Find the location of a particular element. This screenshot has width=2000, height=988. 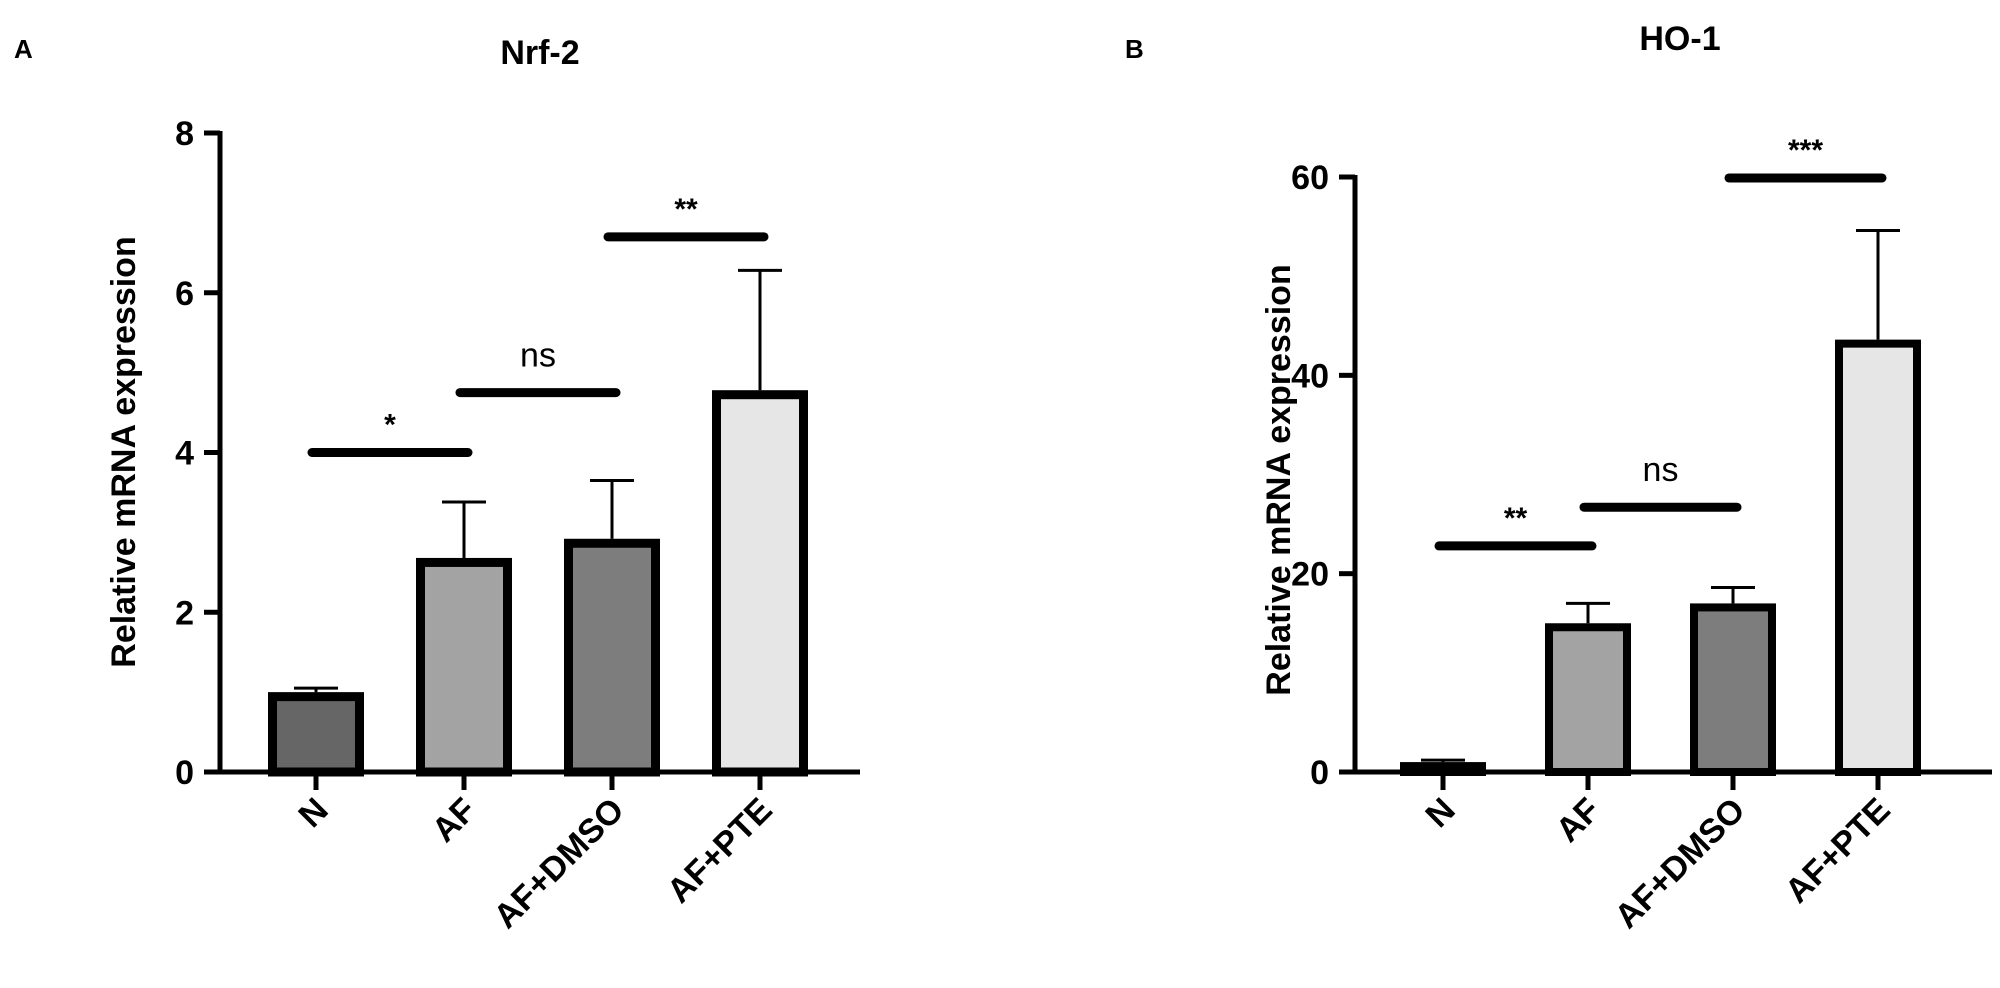

y-tick-label: 20 is located at coordinates (1310, 575).